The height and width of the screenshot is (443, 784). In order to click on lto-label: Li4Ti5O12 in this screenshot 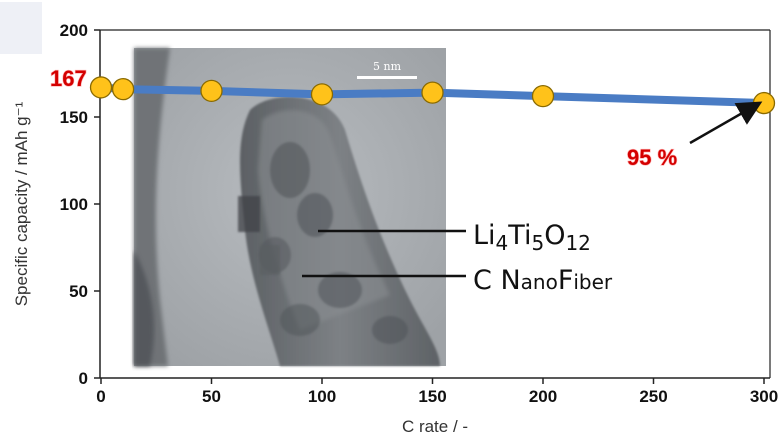, I will do `click(532, 237)`.